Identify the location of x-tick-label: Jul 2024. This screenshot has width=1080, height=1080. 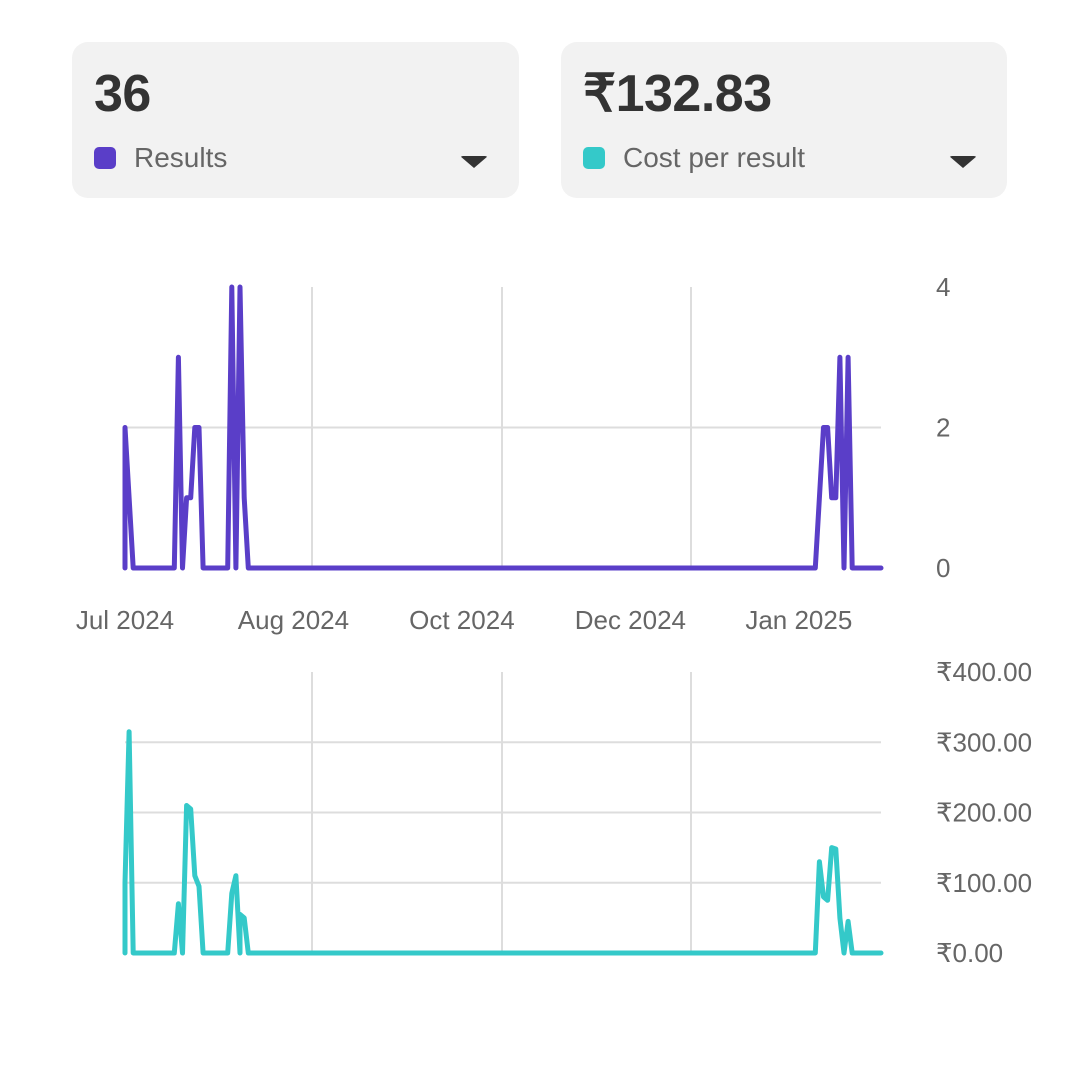
(125, 620).